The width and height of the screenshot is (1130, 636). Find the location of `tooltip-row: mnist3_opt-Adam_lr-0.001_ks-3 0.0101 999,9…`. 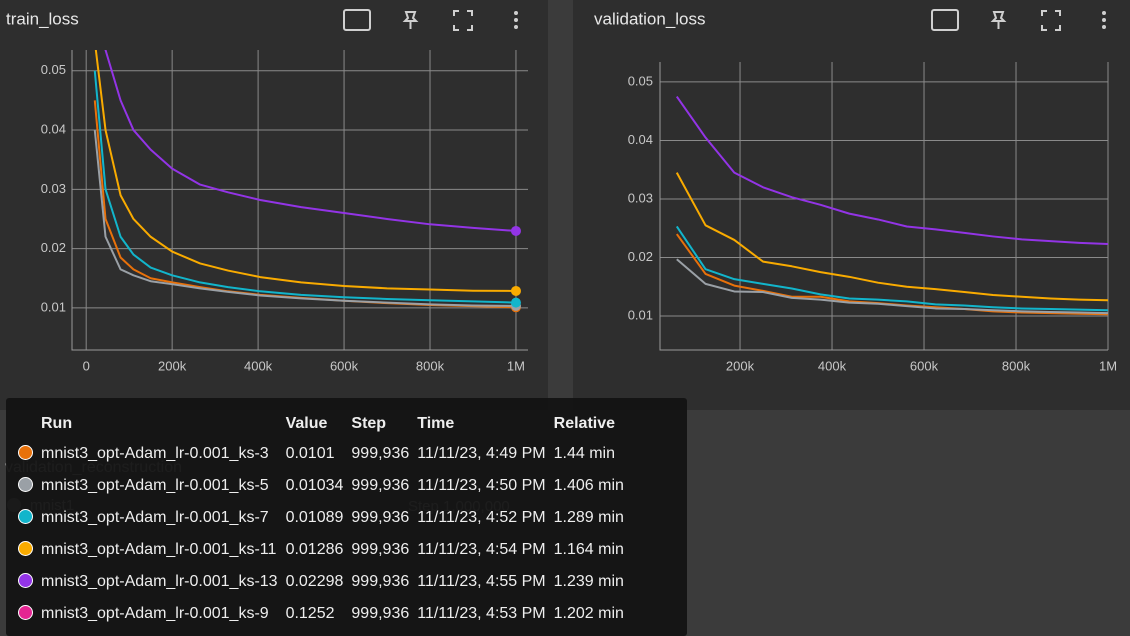

tooltip-row: mnist3_opt-Adam_lr-0.001_ks-3 0.0101 999,9… is located at coordinates (321, 454).